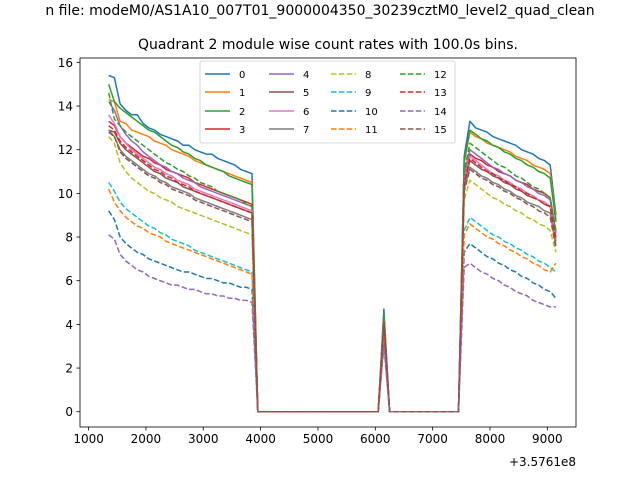  What do you see at coordinates (375, 439) in the screenshot?
I see `x-tick-label: 6000` at bounding box center [375, 439].